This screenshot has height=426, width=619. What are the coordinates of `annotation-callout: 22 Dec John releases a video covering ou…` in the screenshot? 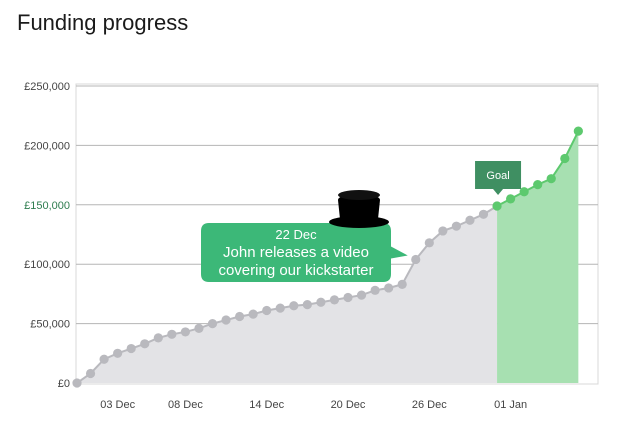 It's located at (304, 252).